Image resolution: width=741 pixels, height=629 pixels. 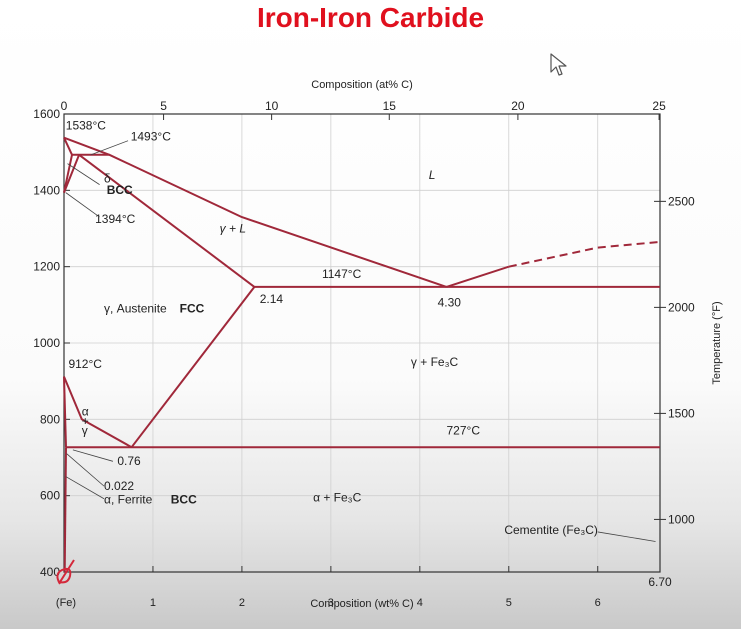 I want to click on y2-tick-label: 2000, so click(x=681, y=307).